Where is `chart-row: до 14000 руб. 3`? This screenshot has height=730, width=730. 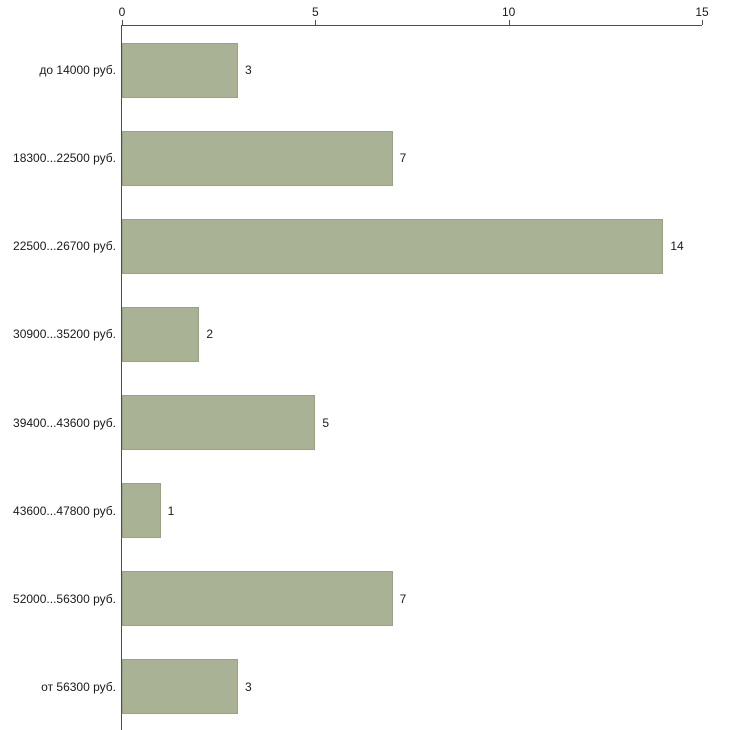
chart-row: до 14000 руб. 3 is located at coordinates (370, 70).